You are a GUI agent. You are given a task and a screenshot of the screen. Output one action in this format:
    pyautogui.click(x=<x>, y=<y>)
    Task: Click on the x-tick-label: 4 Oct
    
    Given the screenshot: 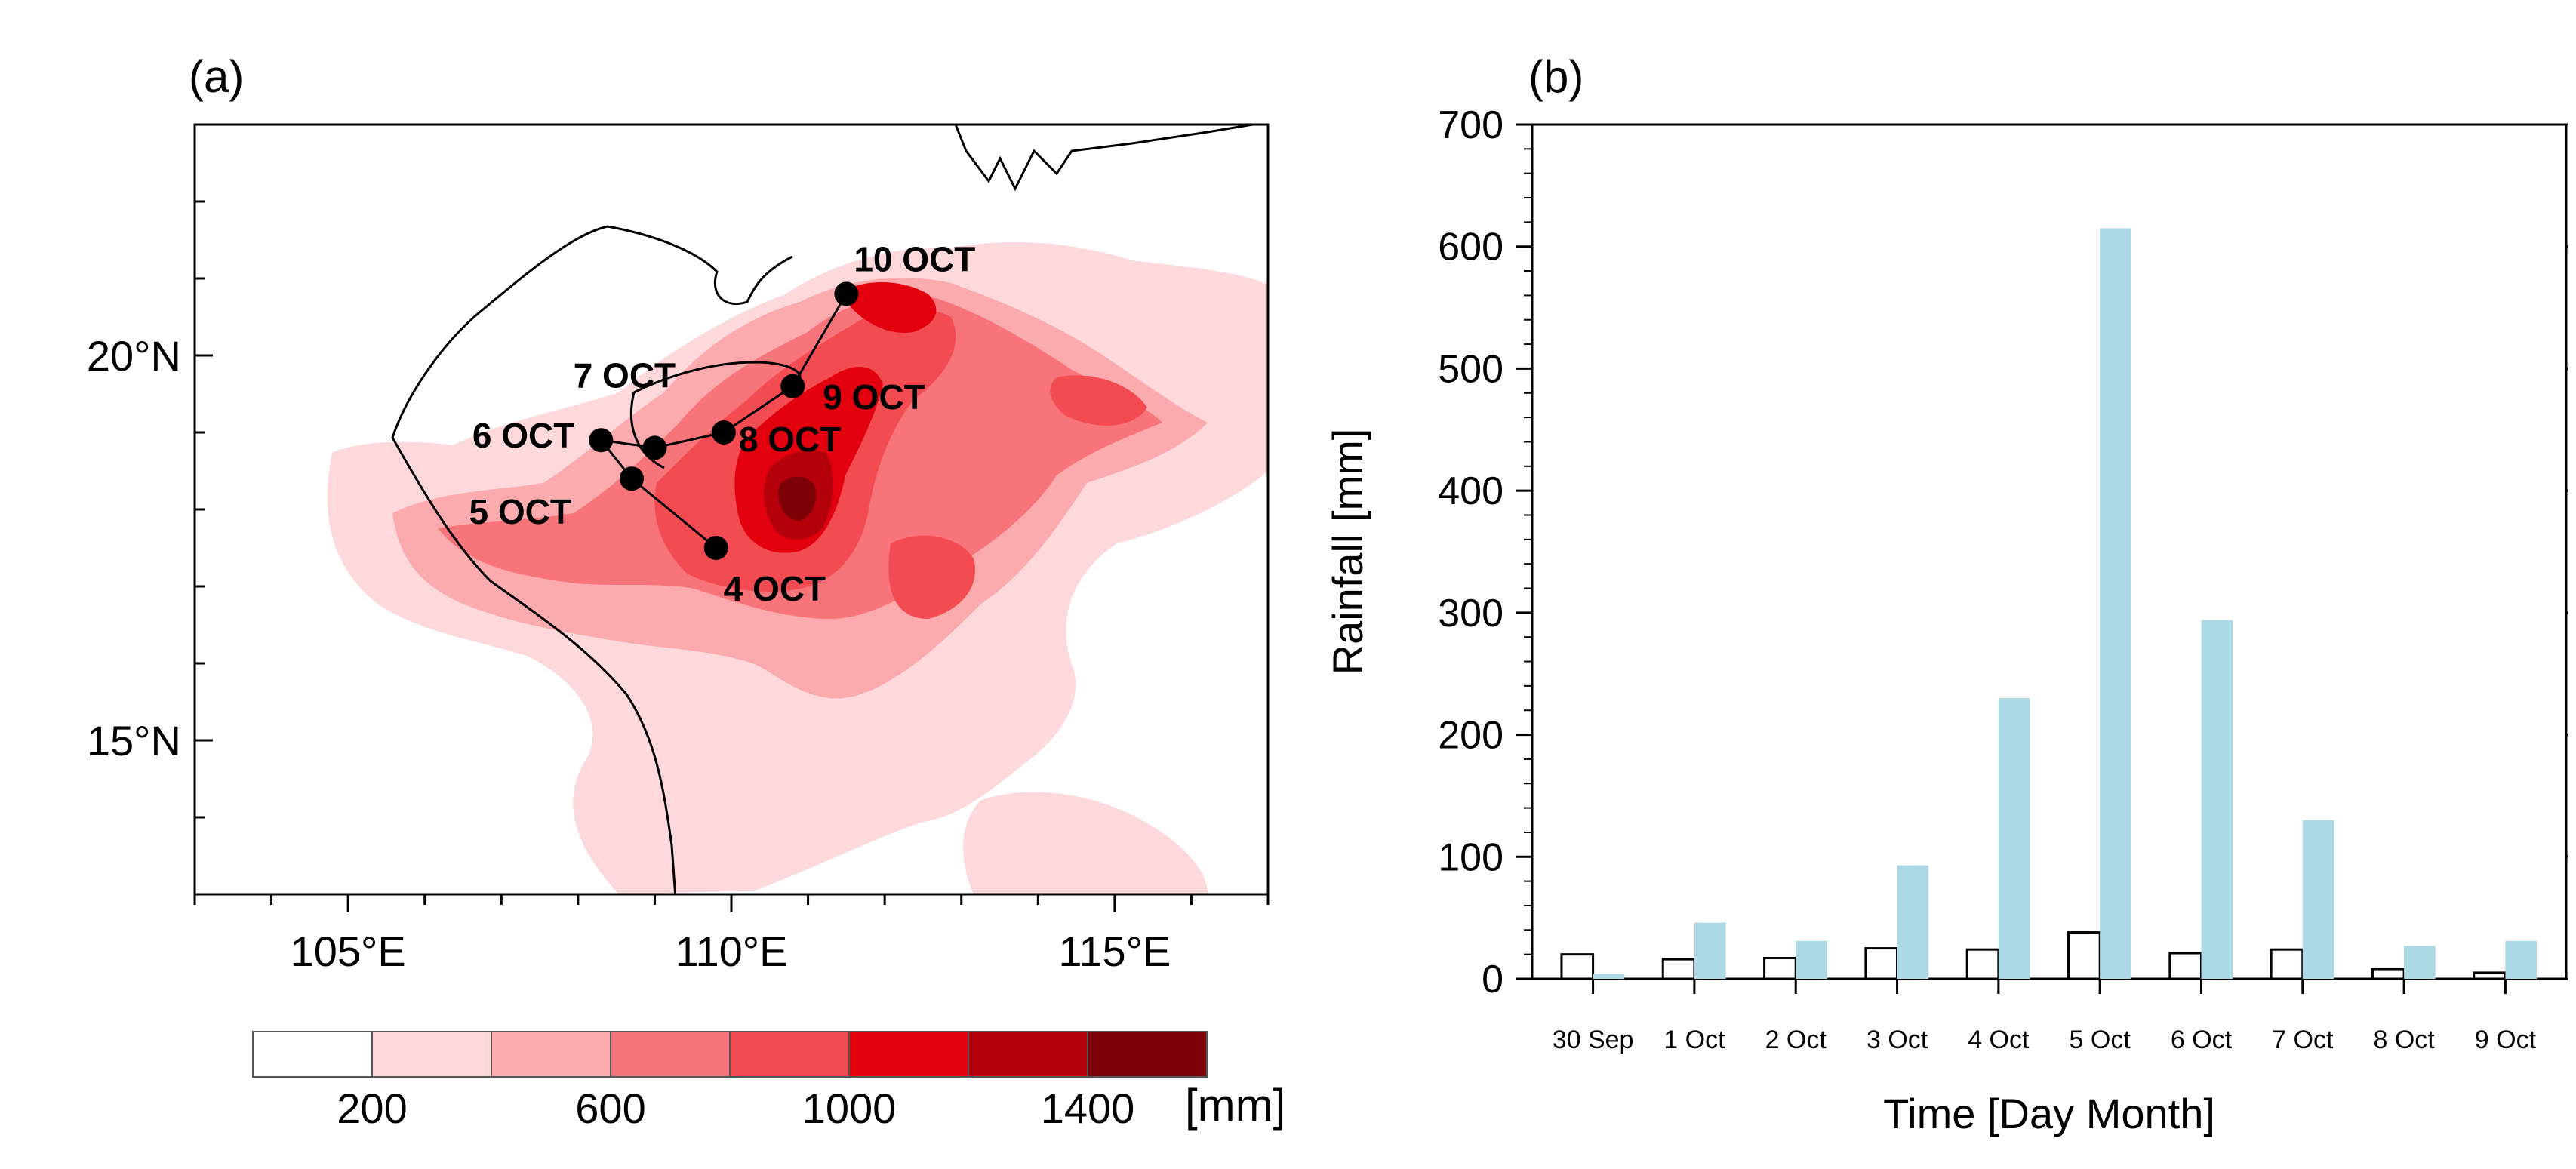 What is the action you would take?
    pyautogui.click(x=1999, y=1040)
    